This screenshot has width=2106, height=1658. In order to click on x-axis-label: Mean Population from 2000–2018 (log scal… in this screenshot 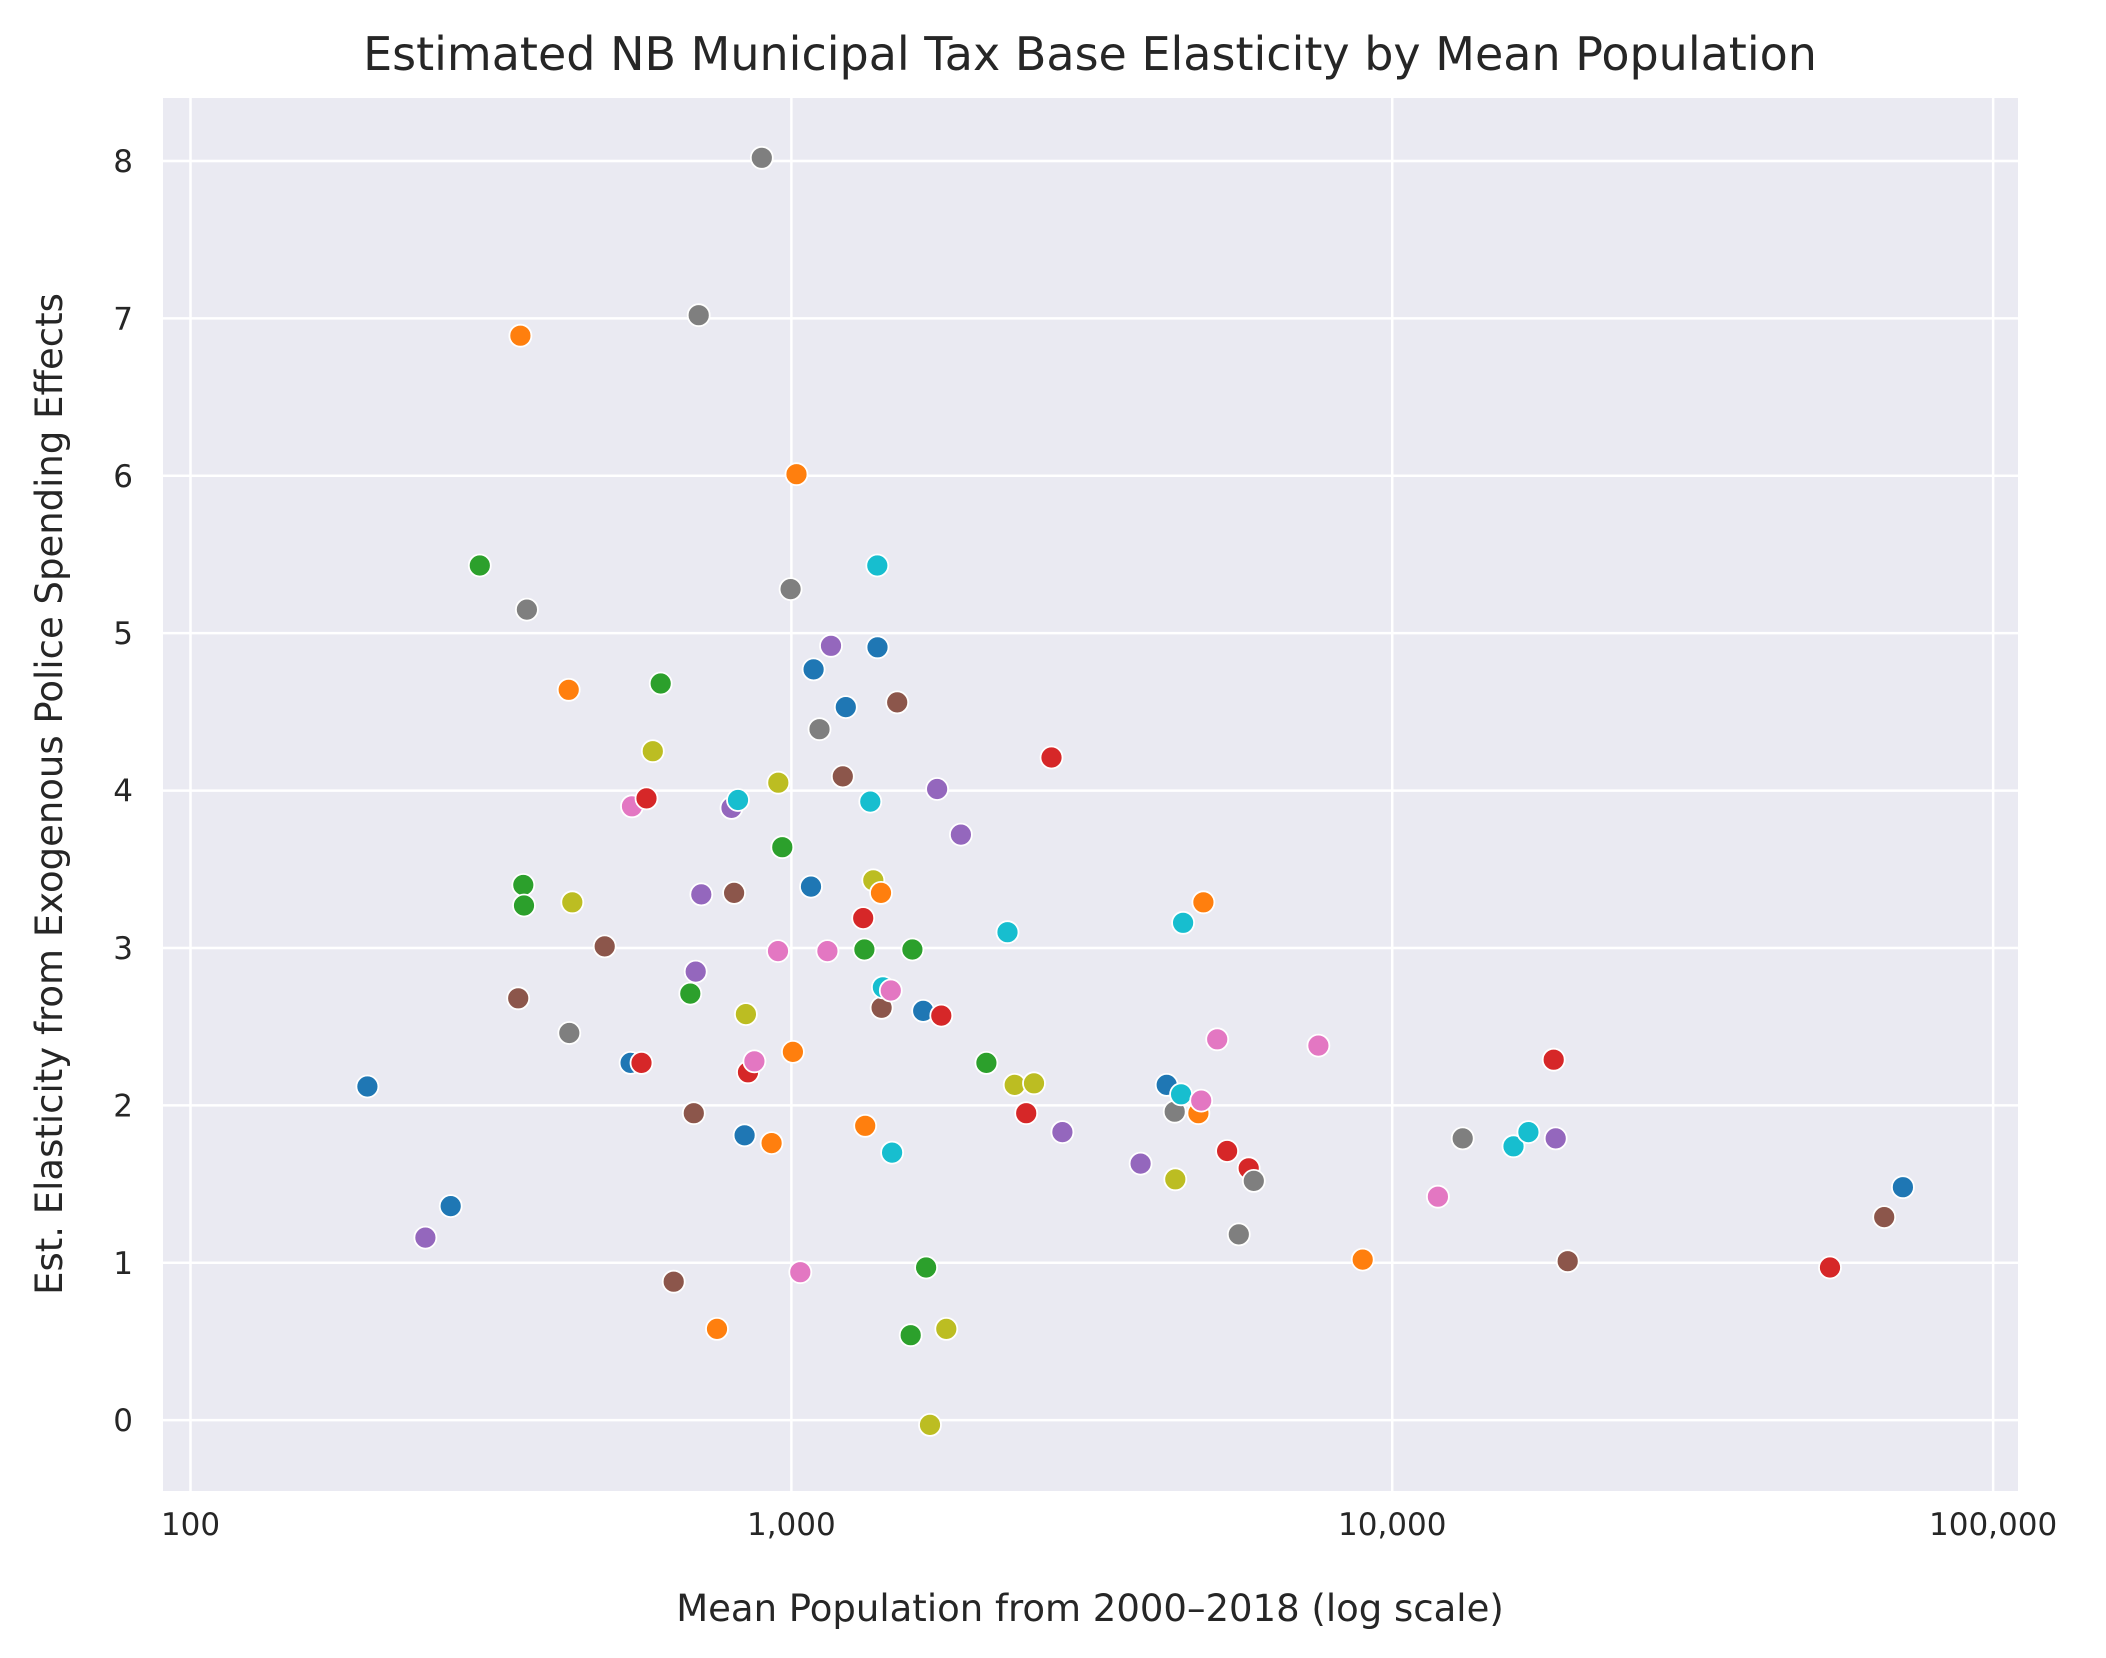, I will do `click(1090, 1608)`.